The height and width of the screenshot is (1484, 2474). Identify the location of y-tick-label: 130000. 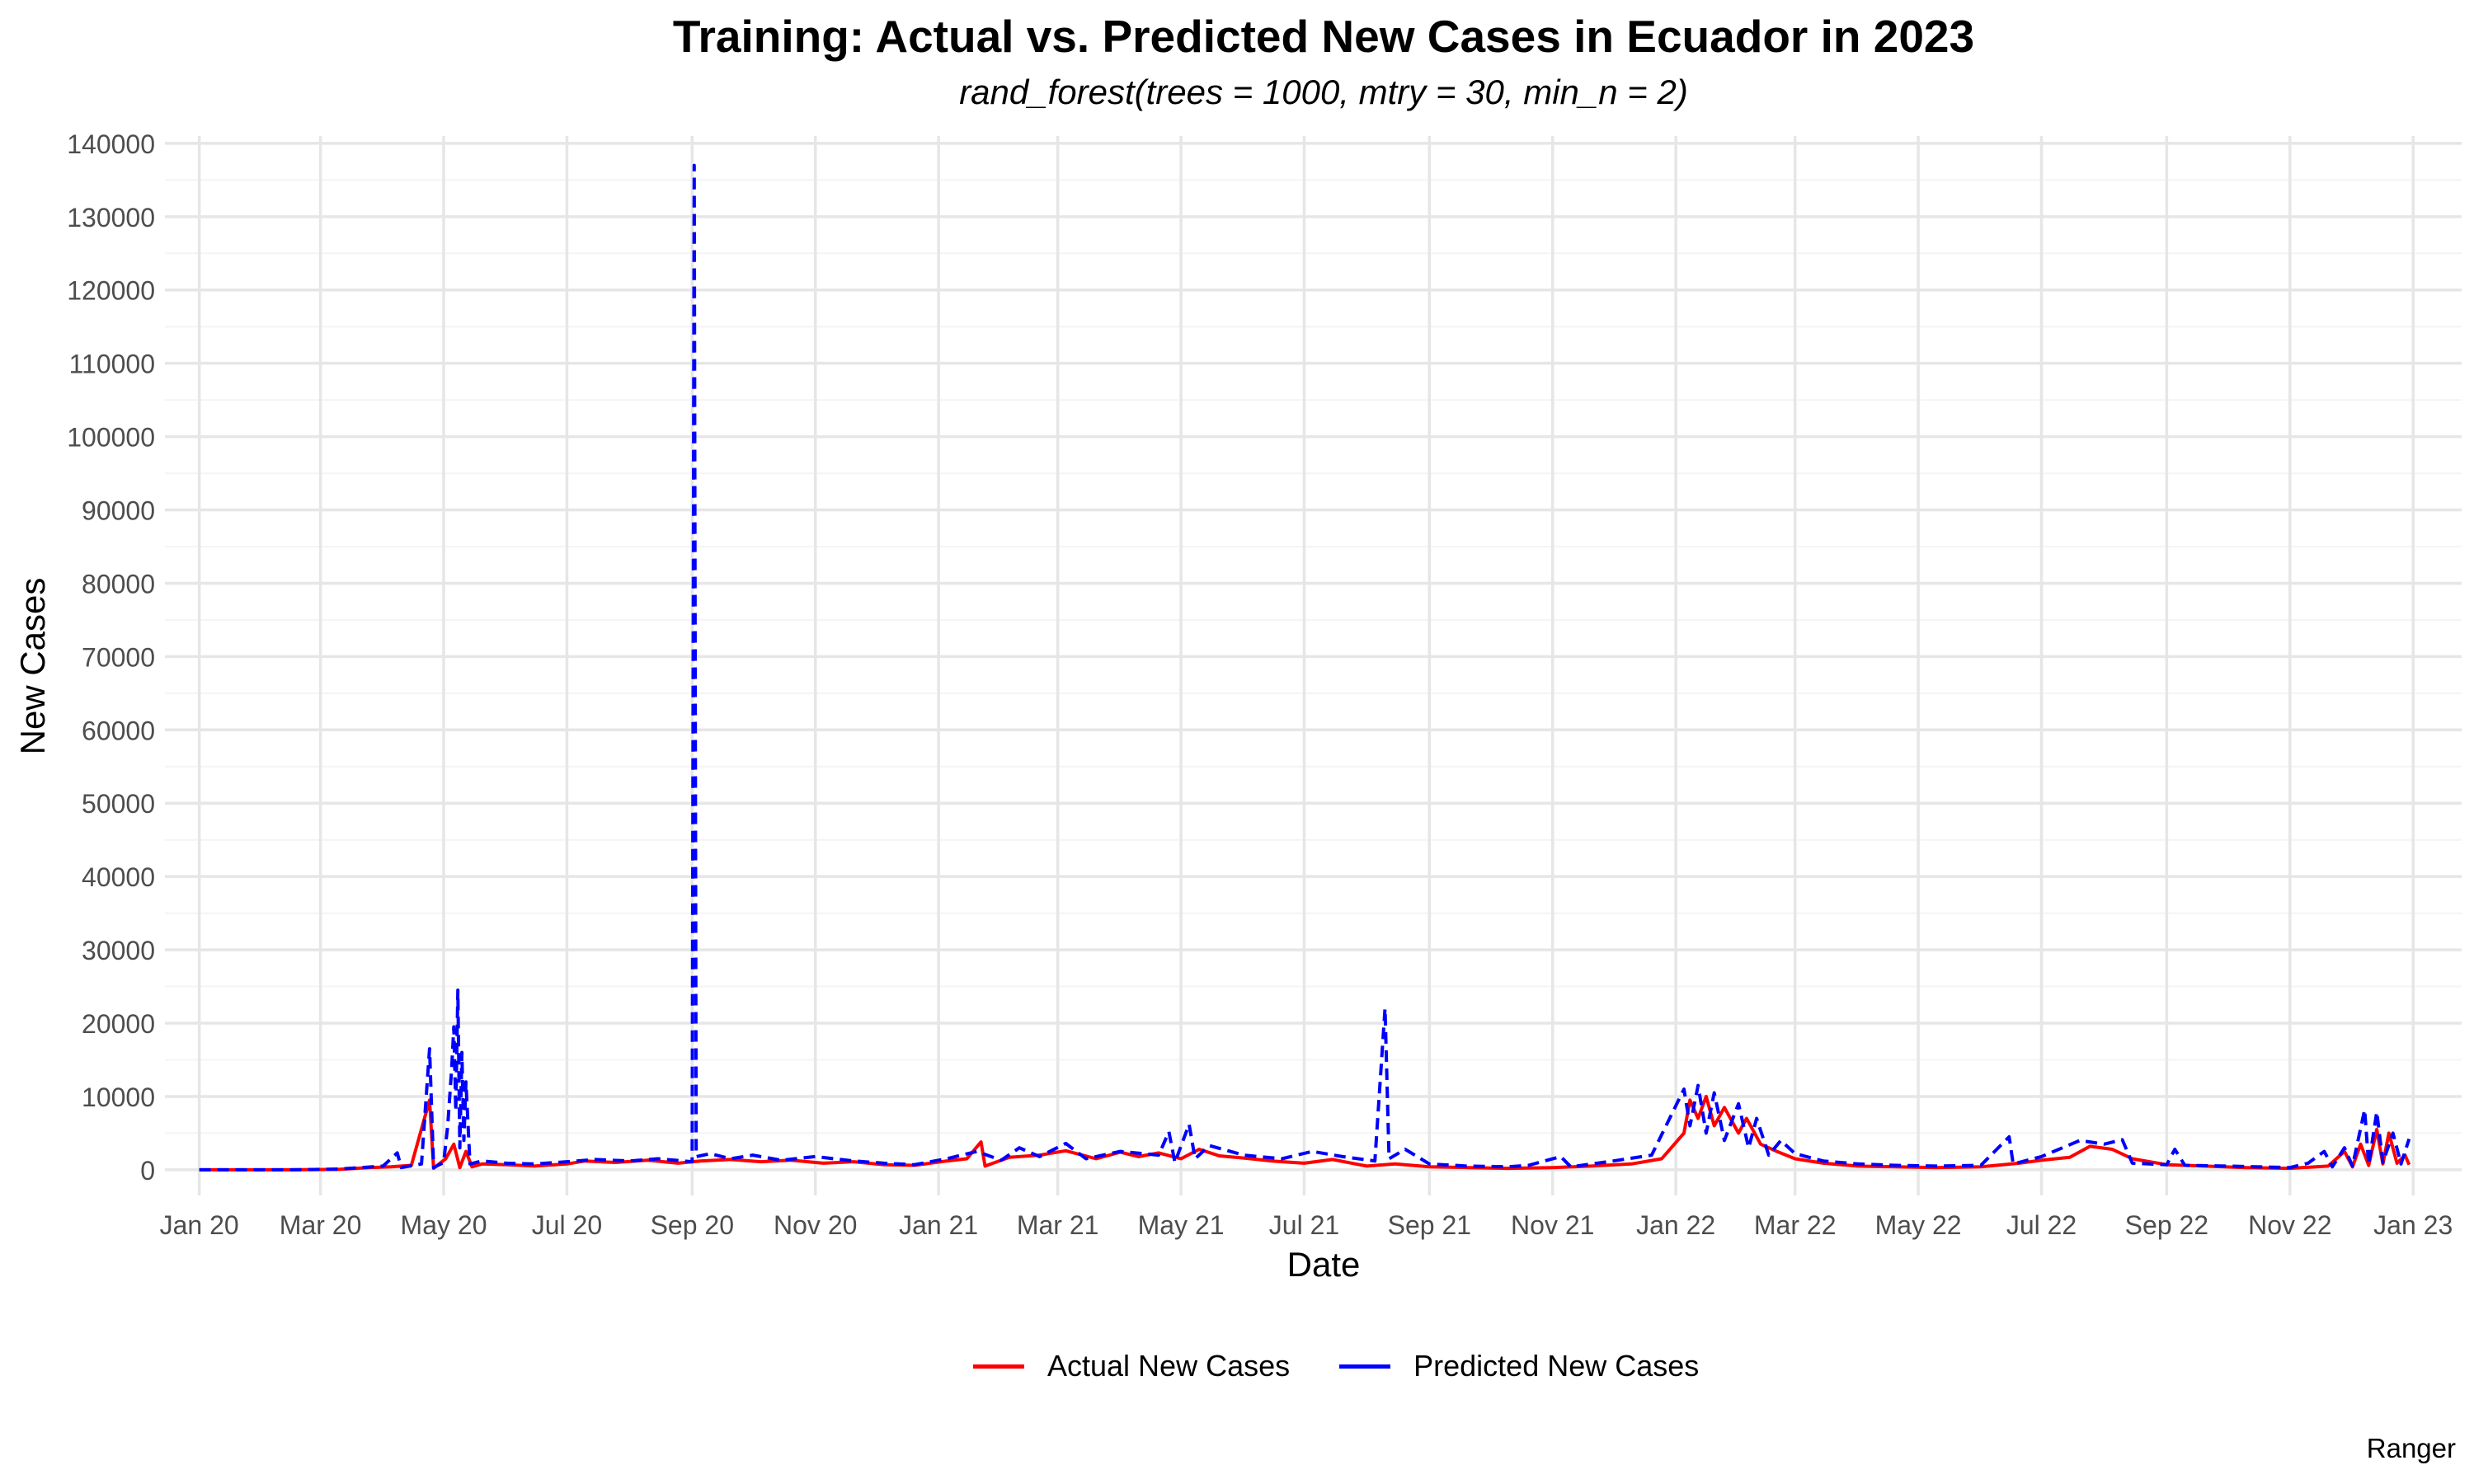
(111, 217).